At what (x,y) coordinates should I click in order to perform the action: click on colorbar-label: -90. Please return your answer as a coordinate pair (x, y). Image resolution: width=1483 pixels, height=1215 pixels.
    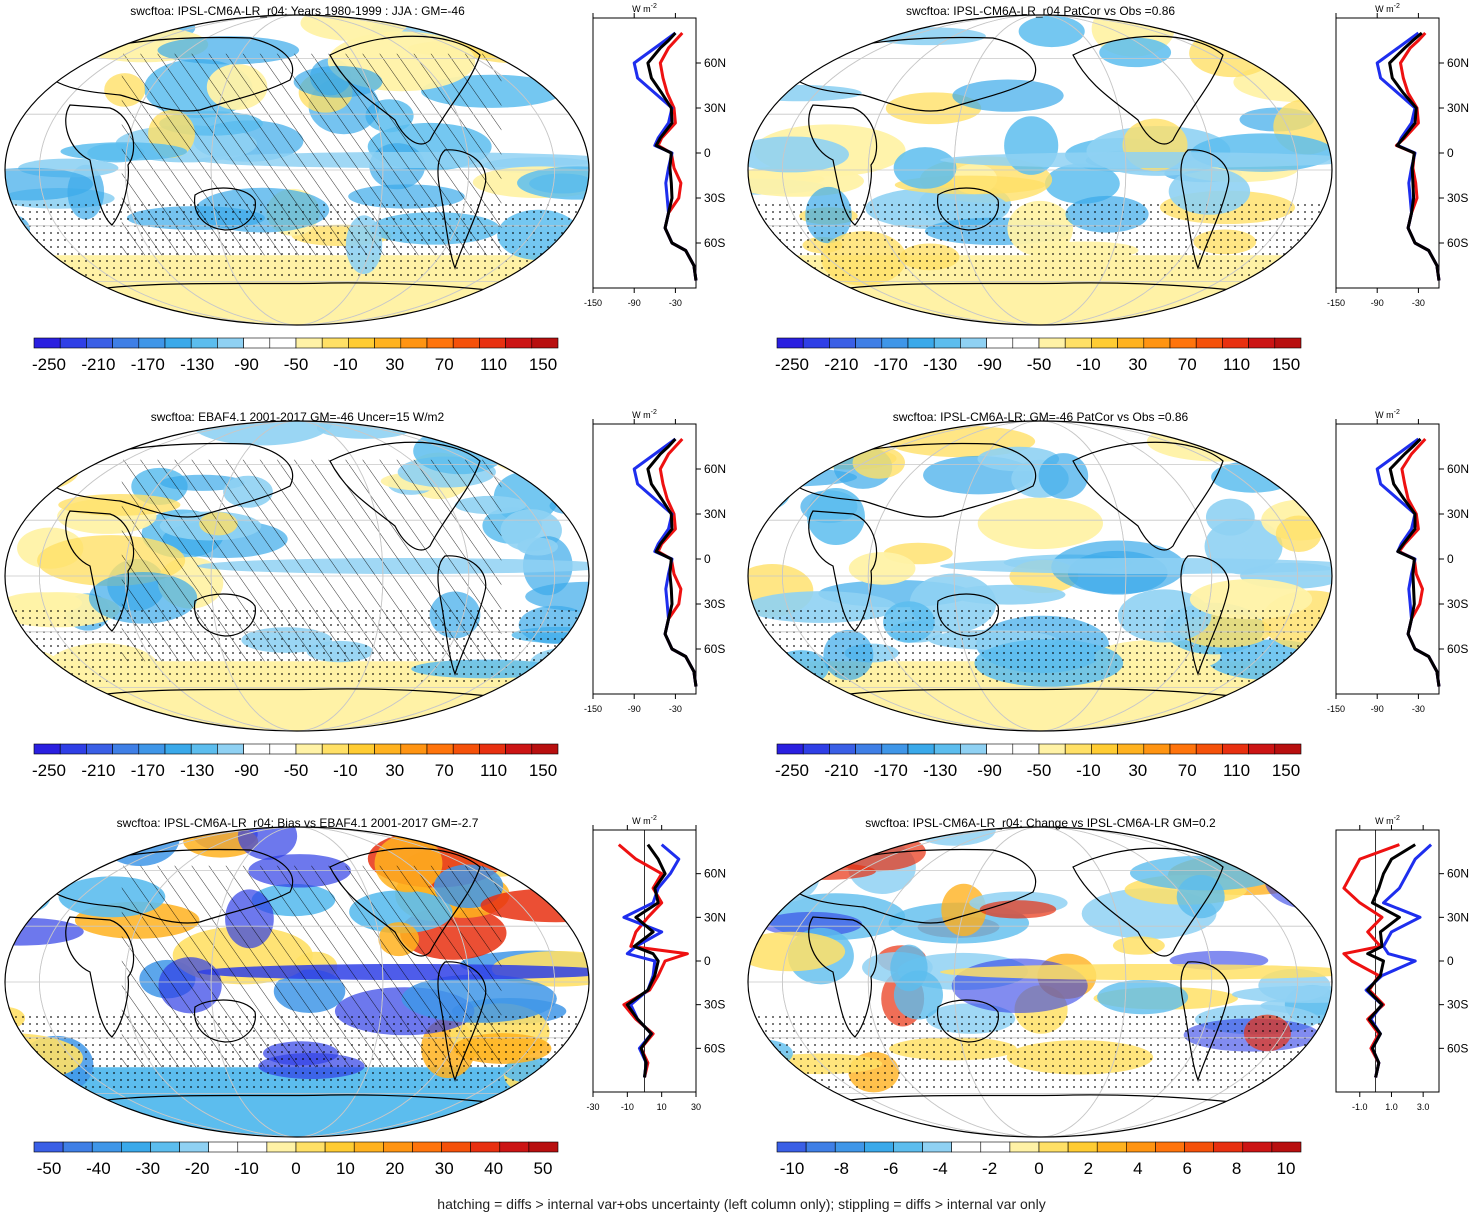
    Looking at the image, I should click on (989, 364).